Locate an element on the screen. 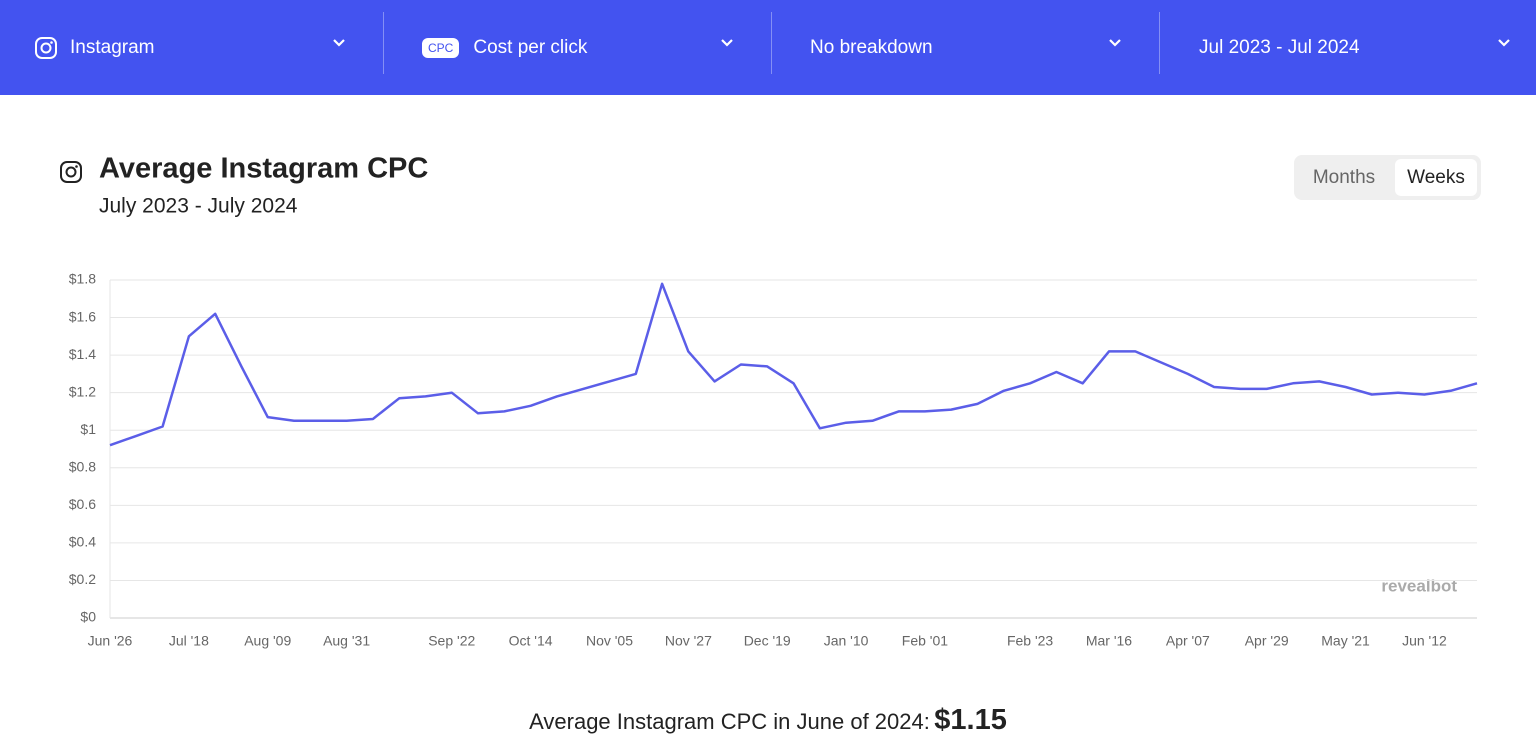 This screenshot has height=748, width=1536. x-tick-label: Apr '29 is located at coordinates (1267, 641).